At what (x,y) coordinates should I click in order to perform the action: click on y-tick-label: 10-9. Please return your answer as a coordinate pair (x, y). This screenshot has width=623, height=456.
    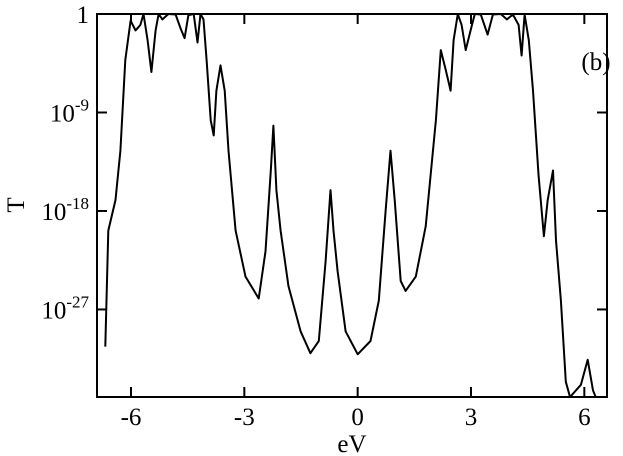
    Looking at the image, I should click on (69, 111).